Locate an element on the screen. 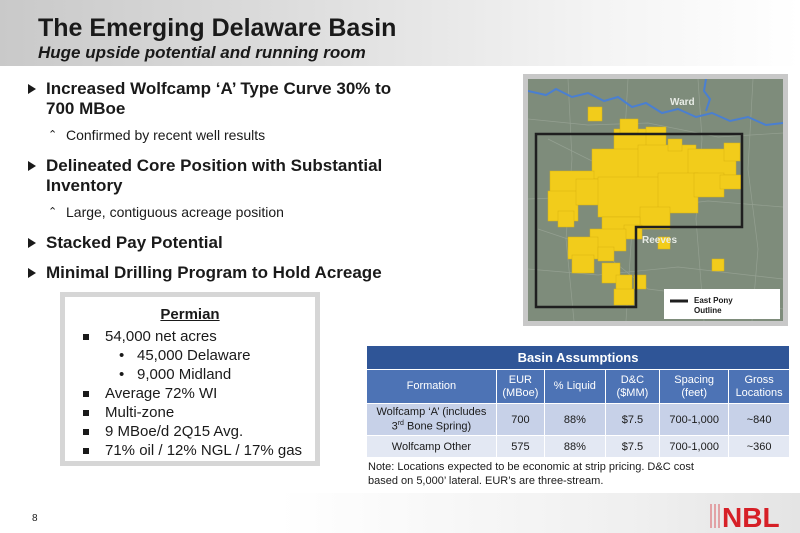 This screenshot has width=800, height=533. col-eur: EUR (MBoe) is located at coordinates (520, 386).